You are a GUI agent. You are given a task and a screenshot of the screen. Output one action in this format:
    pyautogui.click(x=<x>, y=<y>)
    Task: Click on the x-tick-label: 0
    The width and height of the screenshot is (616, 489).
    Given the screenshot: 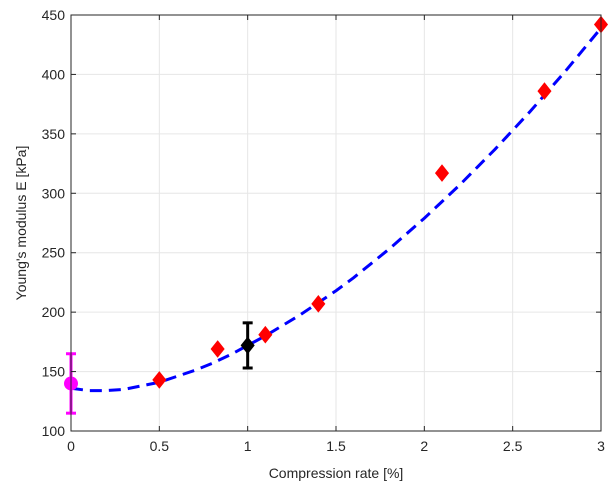 What is the action you would take?
    pyautogui.click(x=71, y=446)
    